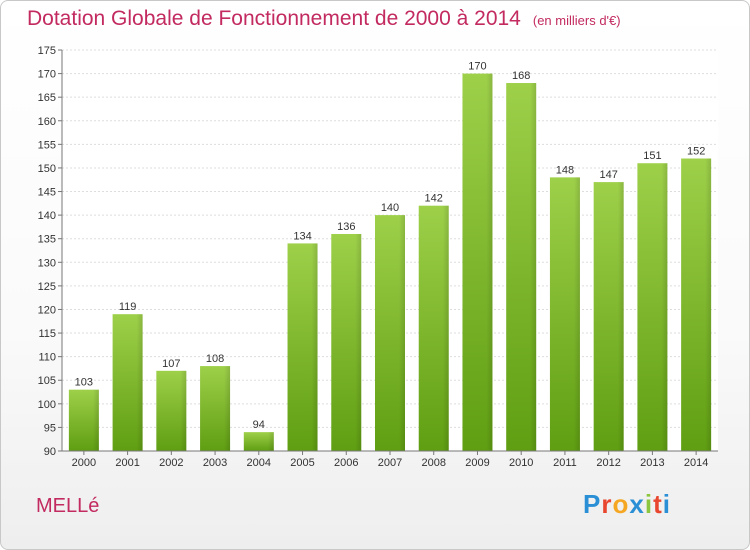 The height and width of the screenshot is (550, 750). I want to click on value-label-2009: 170, so click(477, 67).